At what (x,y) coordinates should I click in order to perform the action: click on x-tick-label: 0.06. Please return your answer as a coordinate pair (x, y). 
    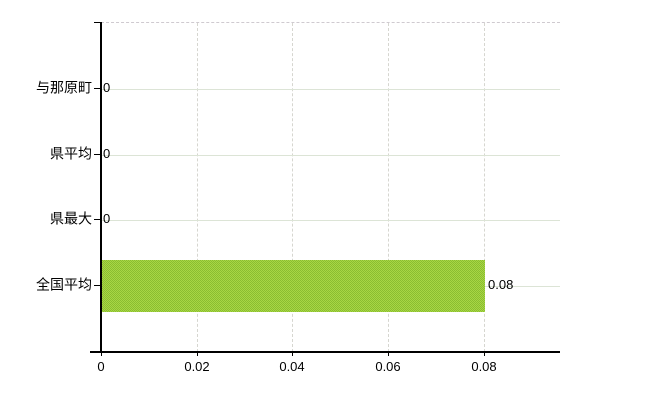
    Looking at the image, I should click on (388, 366).